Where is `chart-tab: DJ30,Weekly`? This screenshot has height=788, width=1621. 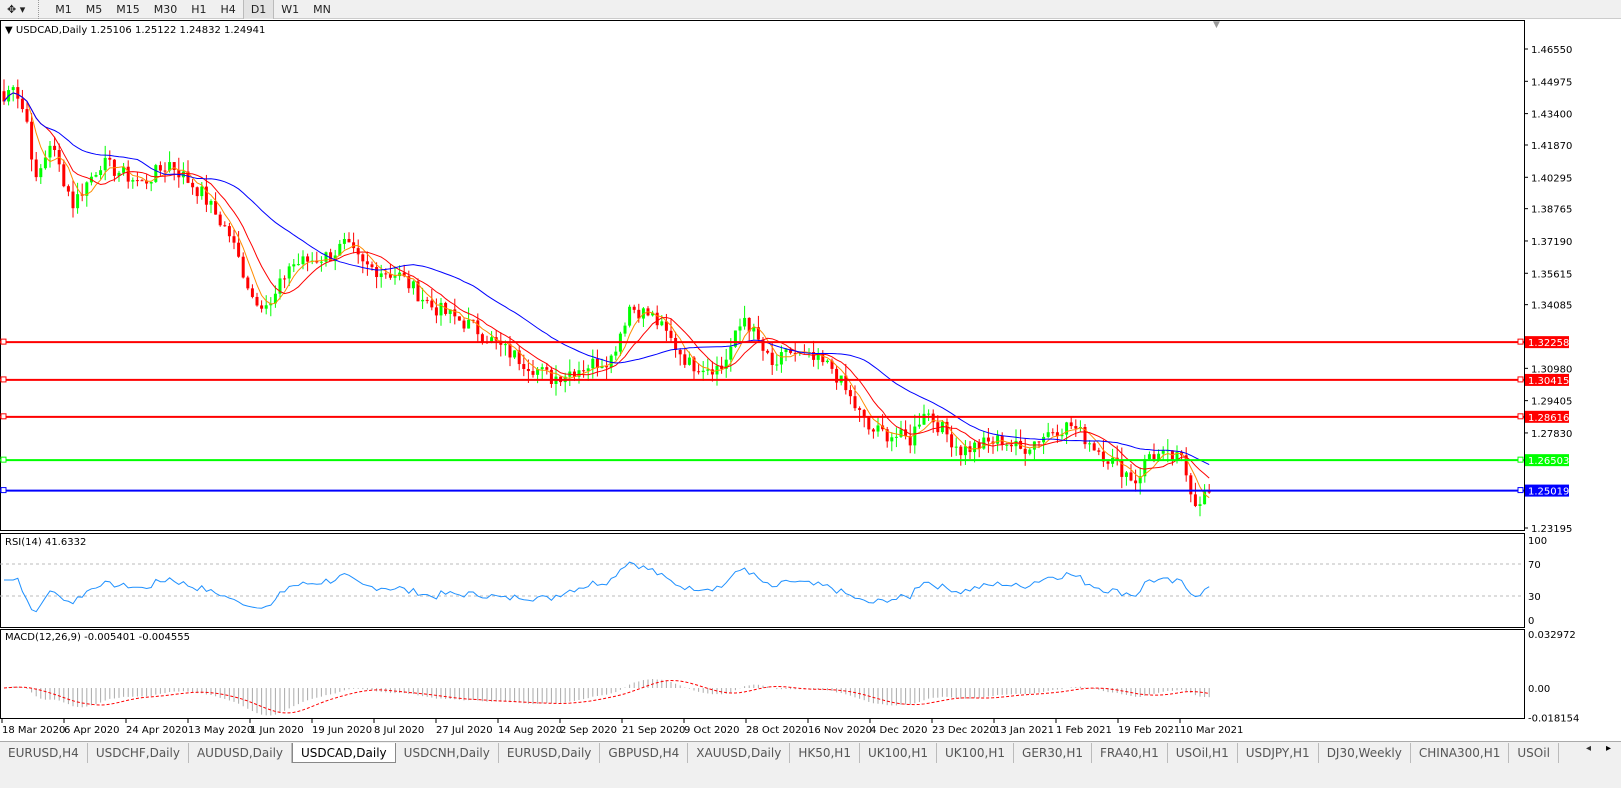
chart-tab: DJ30,Weekly is located at coordinates (1365, 752).